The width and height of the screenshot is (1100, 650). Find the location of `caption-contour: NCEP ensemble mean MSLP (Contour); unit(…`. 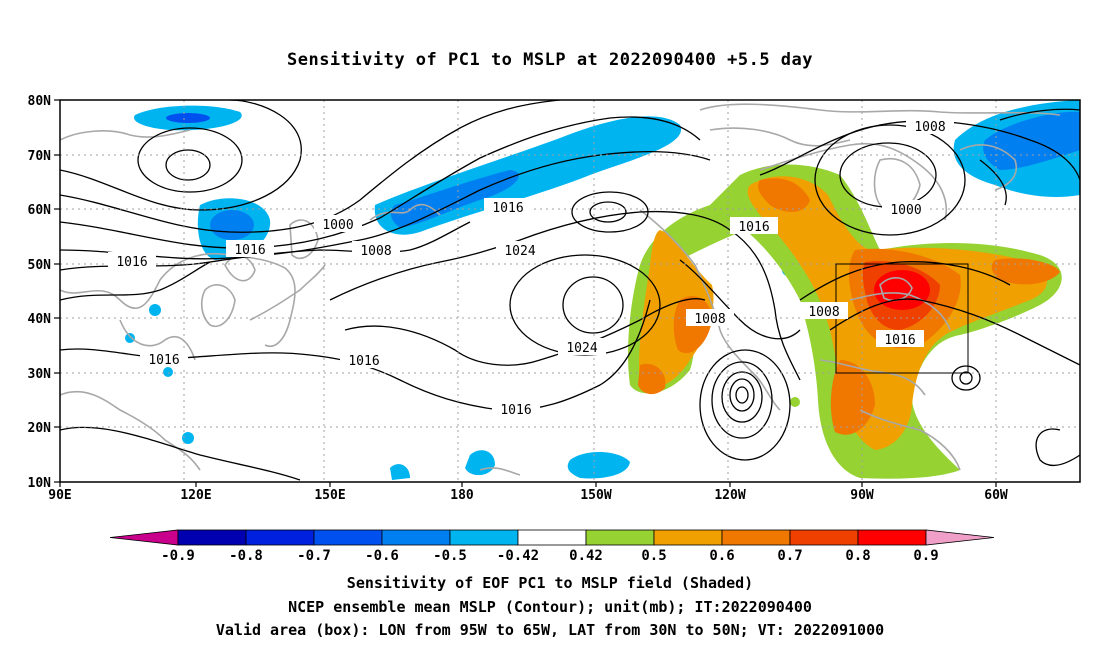

caption-contour: NCEP ensemble mean MSLP (Contour); unit(… is located at coordinates (550, 607).